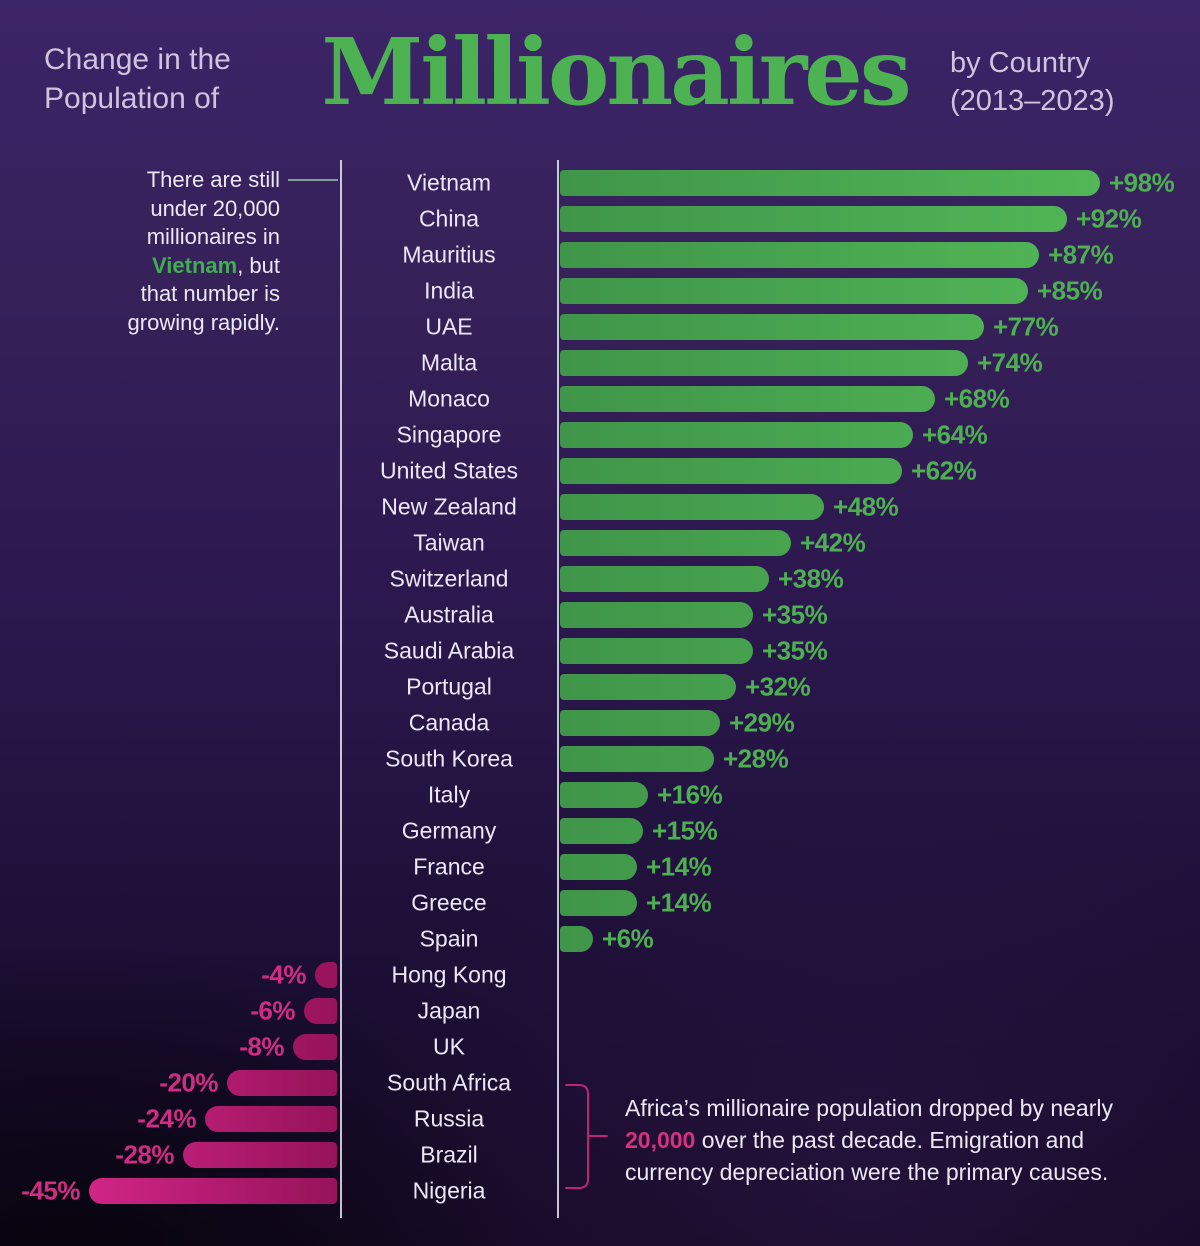 Image resolution: width=1200 pixels, height=1246 pixels. Describe the element at coordinates (762, 722) in the screenshot. I see `value-label: +29%` at that location.